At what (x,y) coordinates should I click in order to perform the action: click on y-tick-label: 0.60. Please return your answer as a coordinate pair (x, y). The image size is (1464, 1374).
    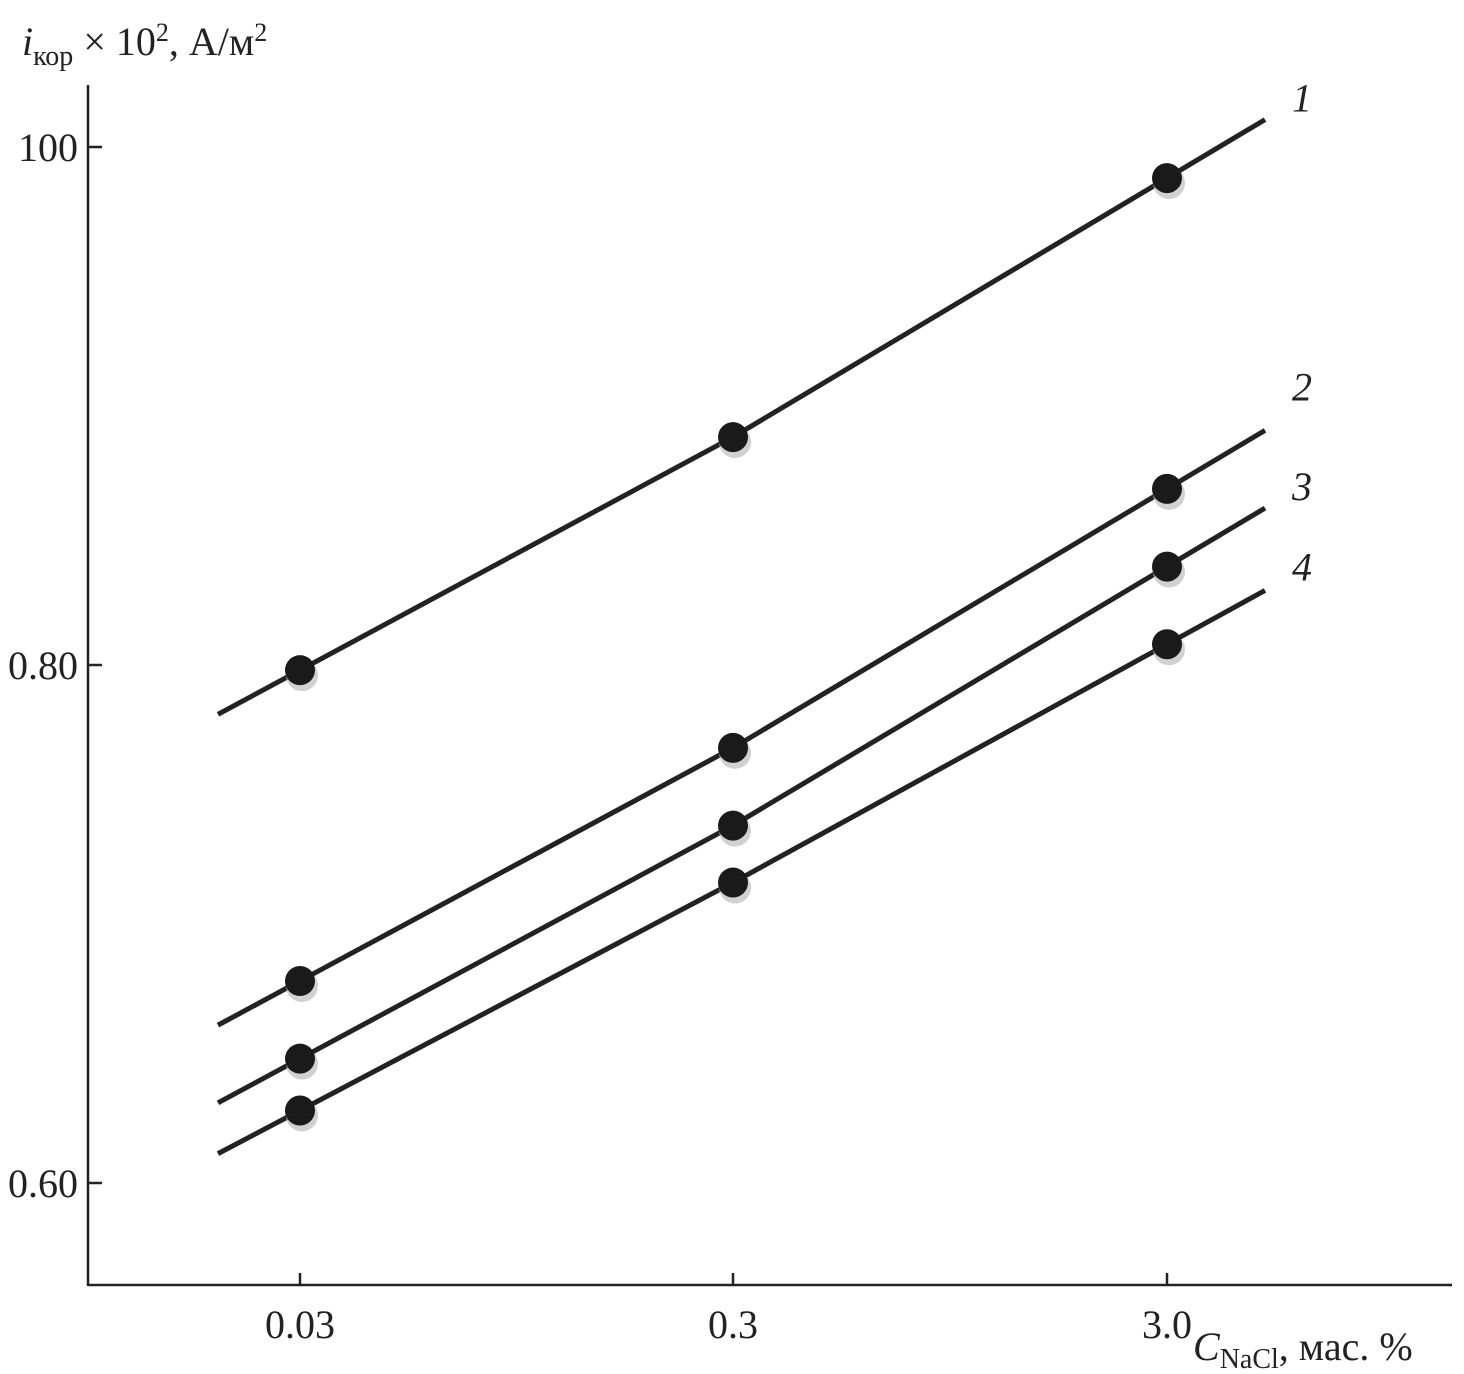
    Looking at the image, I should click on (43, 1183).